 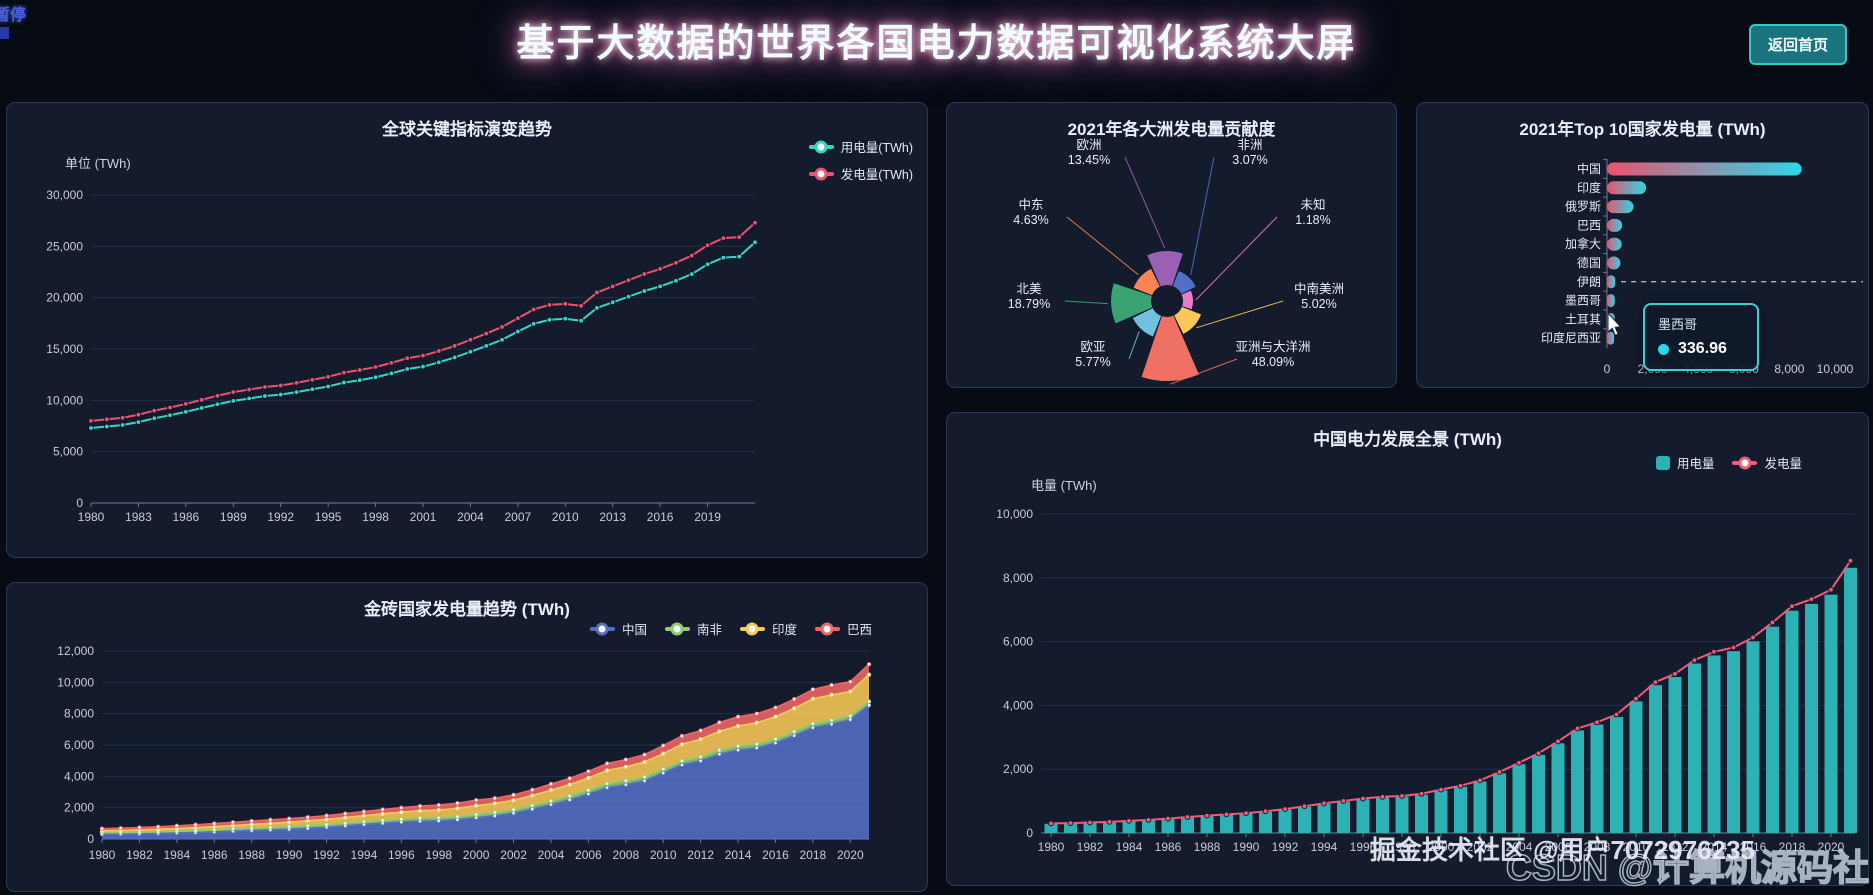 I want to click on chart-tooltip: 墨西哥 336.96, so click(x=1701, y=337).